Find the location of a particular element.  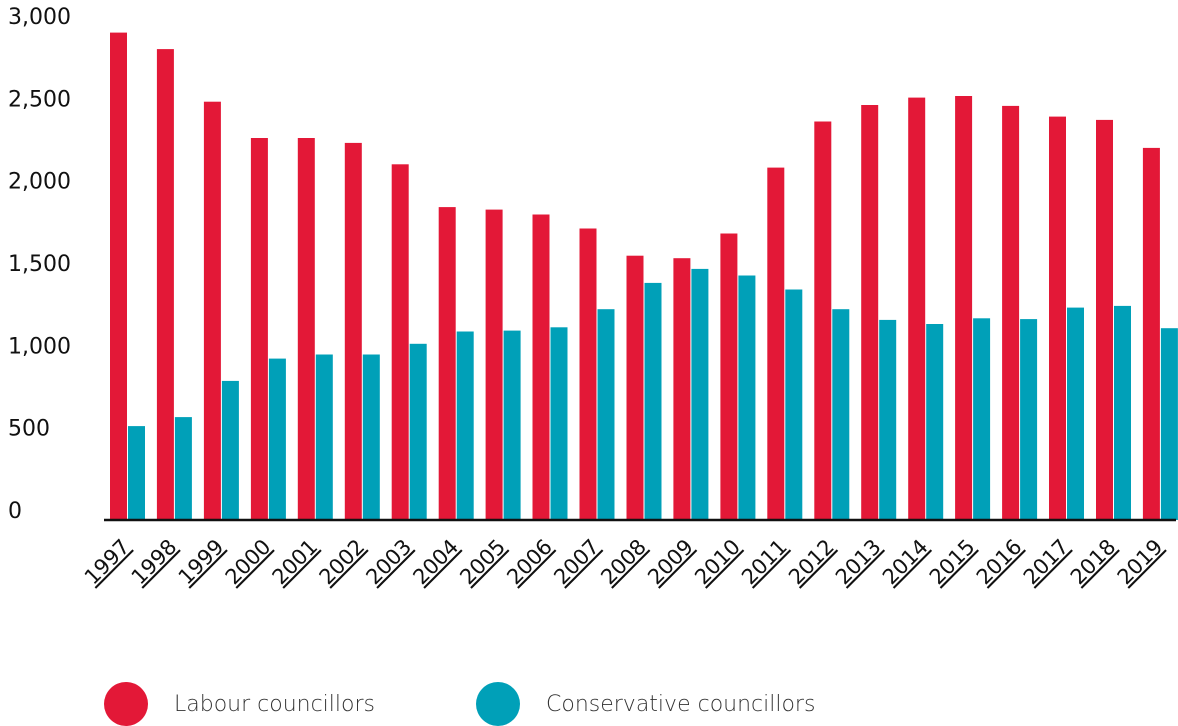

y-tick-label: 1,500 is located at coordinates (39, 264).